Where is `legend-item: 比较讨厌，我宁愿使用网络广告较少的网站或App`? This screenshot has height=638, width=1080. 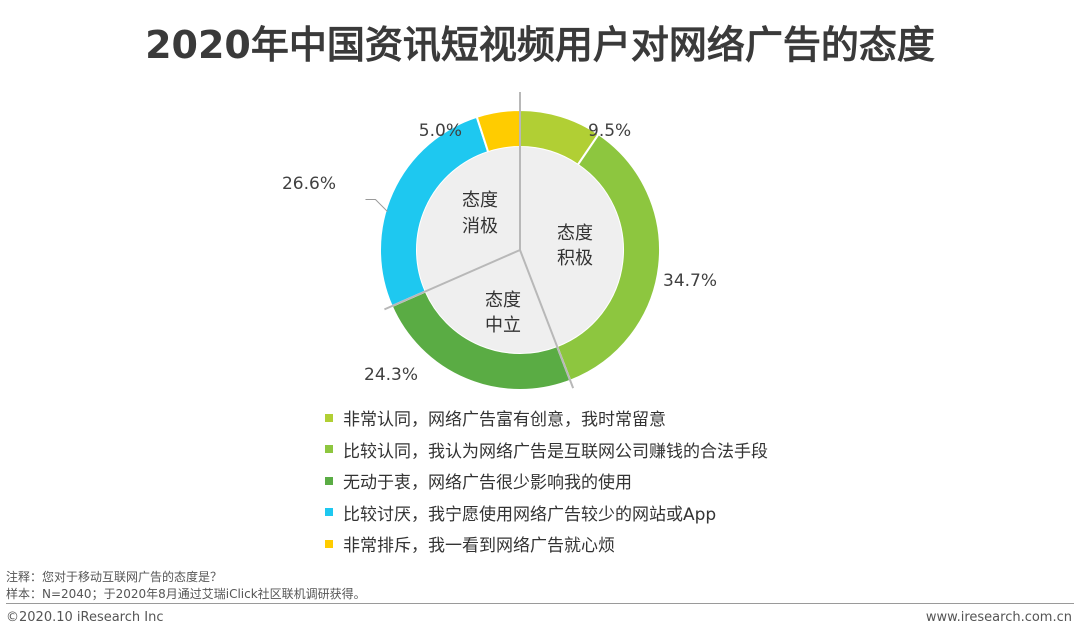
legend-item: 比较讨厌，我宁愿使用网络广告较少的网站或App is located at coordinates (546, 513).